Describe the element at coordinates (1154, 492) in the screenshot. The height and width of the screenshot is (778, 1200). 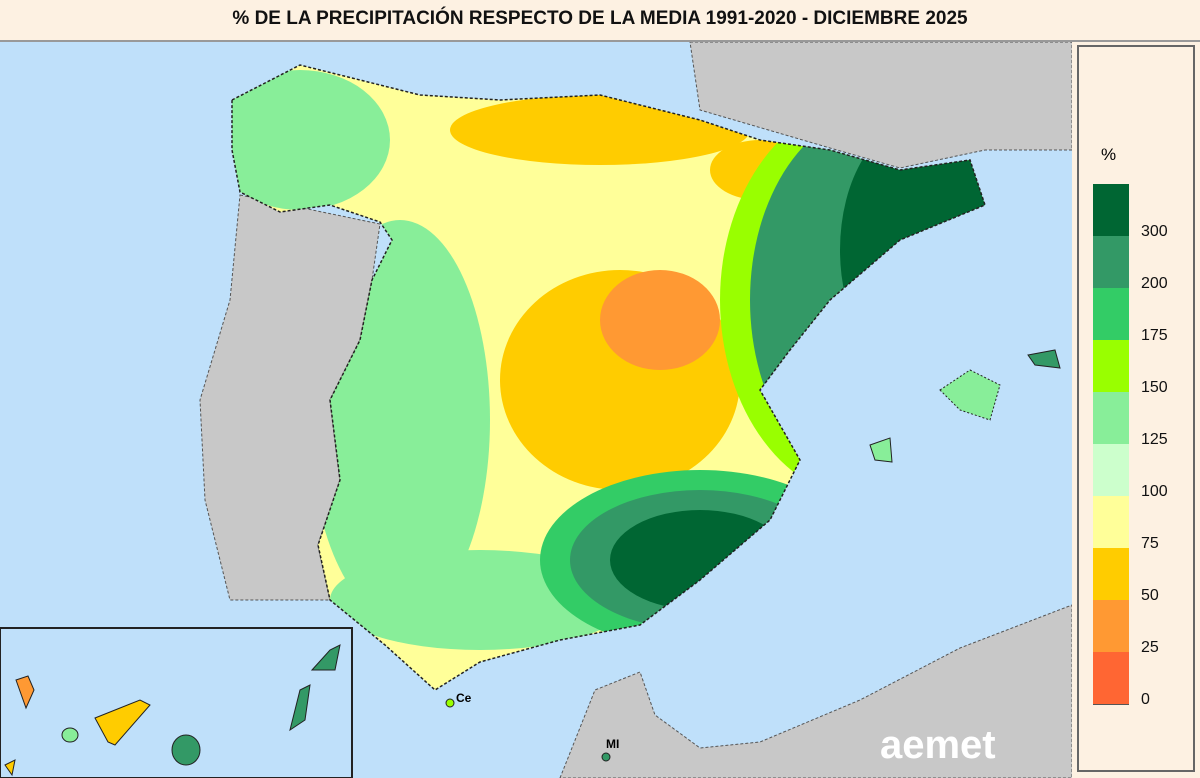
I see `legend-label: 100` at that location.